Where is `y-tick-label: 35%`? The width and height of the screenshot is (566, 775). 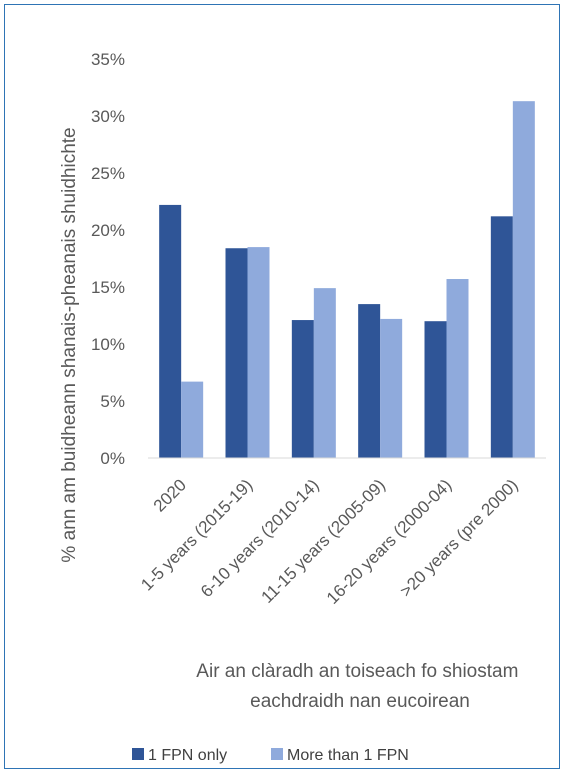
y-tick-label: 35% is located at coordinates (108, 59).